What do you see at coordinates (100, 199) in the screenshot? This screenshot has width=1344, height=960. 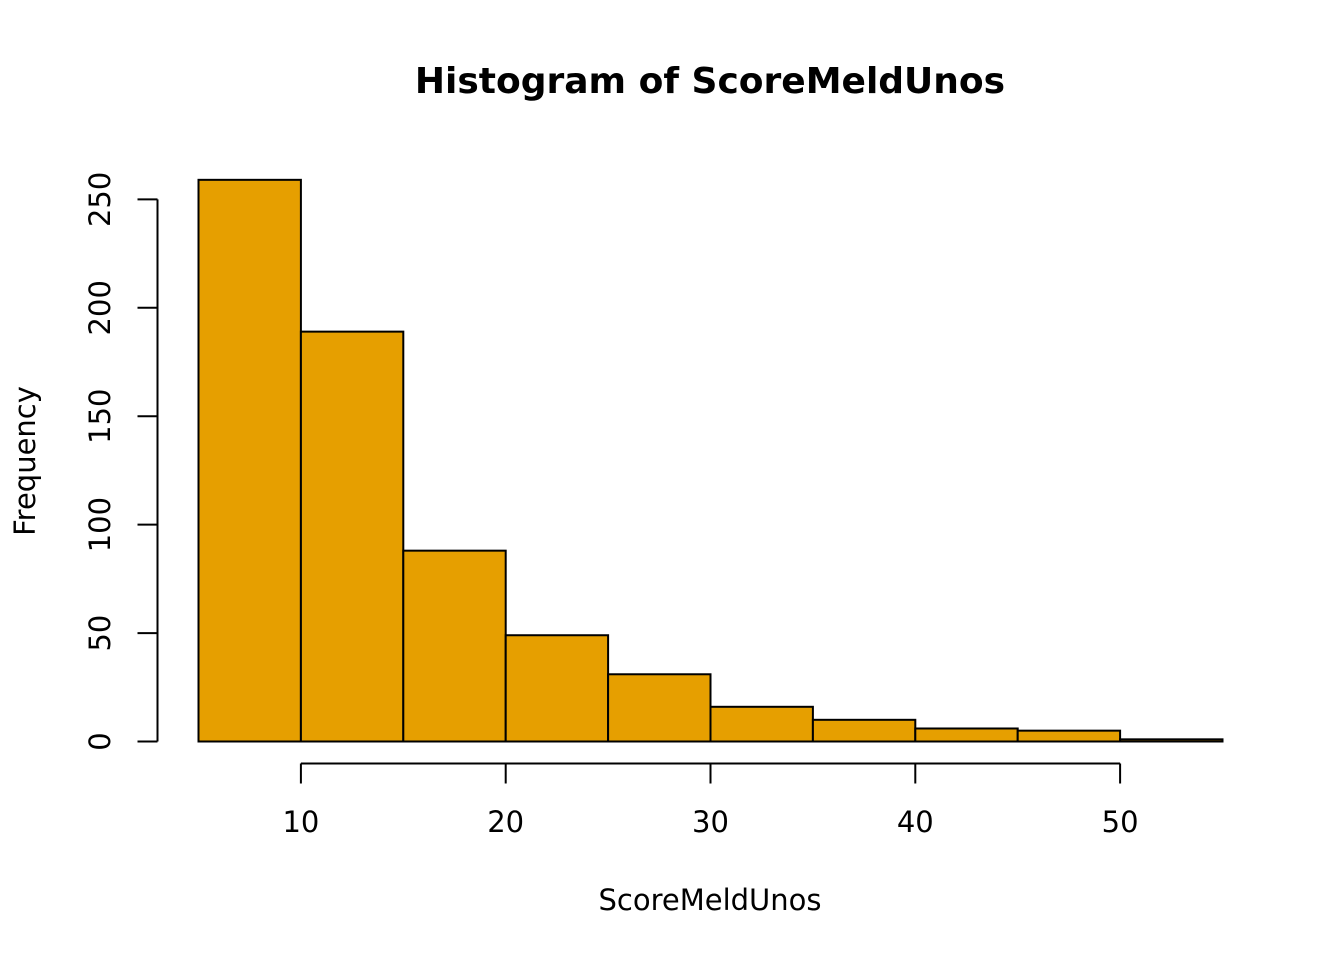 I see `y-tick-label: 250` at bounding box center [100, 199].